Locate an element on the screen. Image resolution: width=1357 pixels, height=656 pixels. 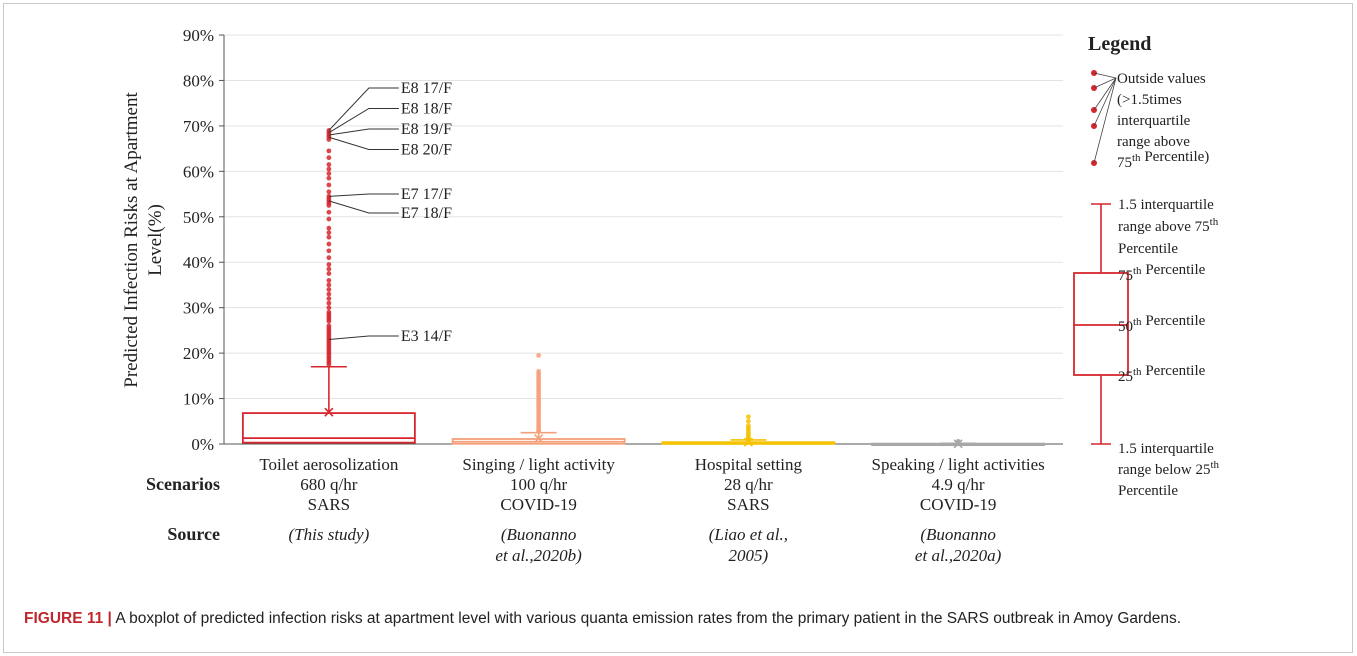
category-label: 28 q/hr is located at coordinates (748, 484).